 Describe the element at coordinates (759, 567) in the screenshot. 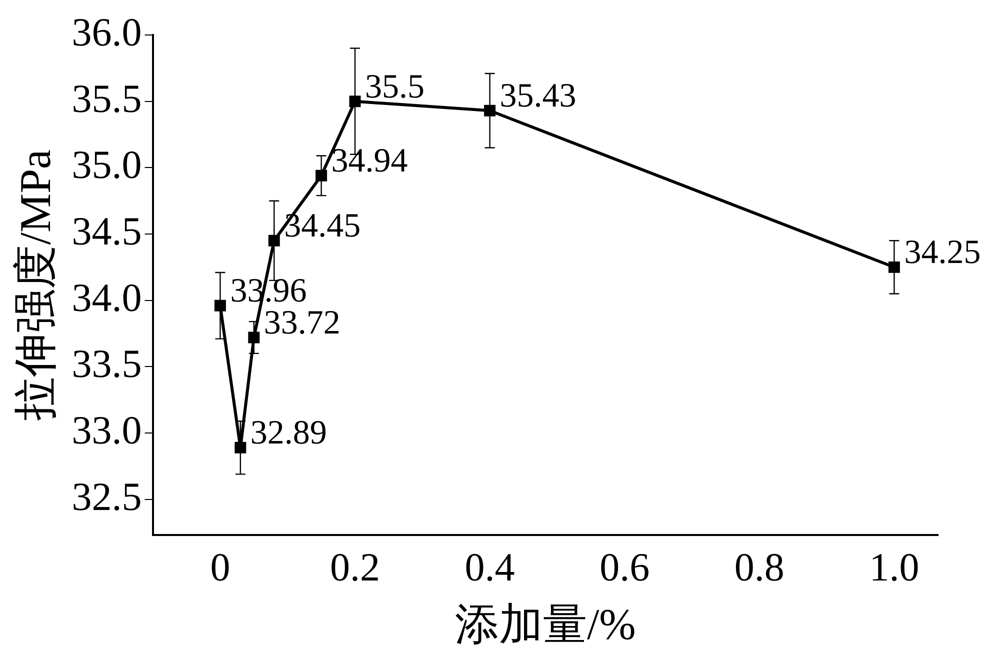

I see `x-tick-label: 0.8` at that location.